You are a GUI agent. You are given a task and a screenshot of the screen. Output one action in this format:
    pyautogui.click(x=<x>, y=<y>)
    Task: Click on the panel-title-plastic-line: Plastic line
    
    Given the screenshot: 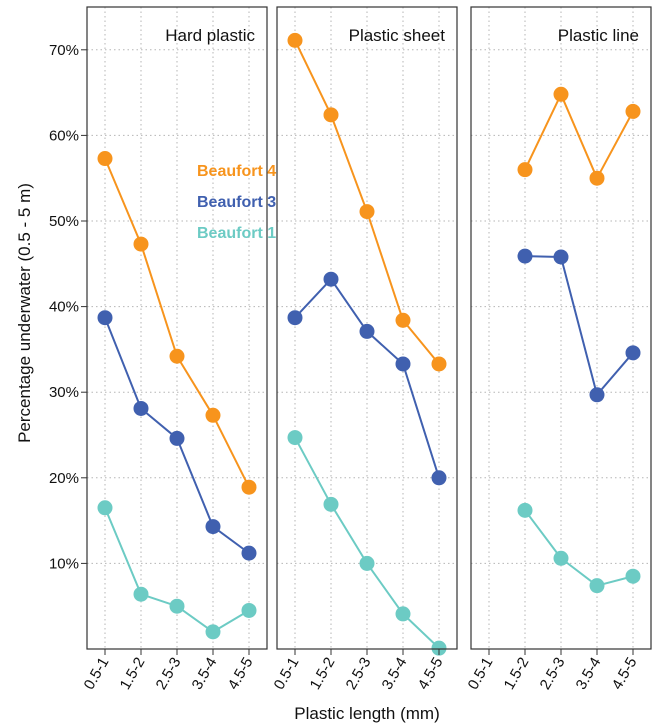 What is the action you would take?
    pyautogui.click(x=598, y=35)
    